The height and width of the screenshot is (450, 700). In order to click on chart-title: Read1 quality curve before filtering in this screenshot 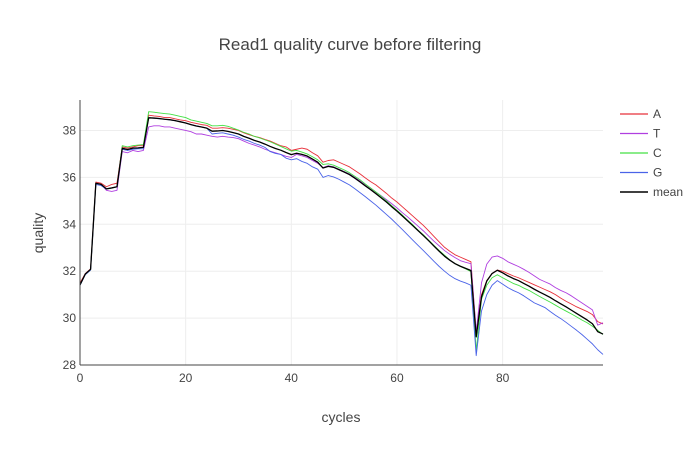, I will do `click(350, 44)`.